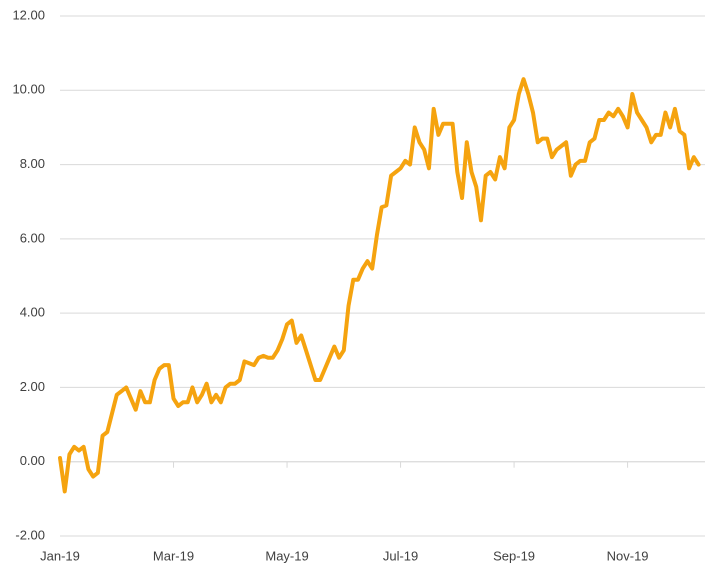 The height and width of the screenshot is (575, 719). I want to click on y-tick-label: 10.00, so click(28, 89).